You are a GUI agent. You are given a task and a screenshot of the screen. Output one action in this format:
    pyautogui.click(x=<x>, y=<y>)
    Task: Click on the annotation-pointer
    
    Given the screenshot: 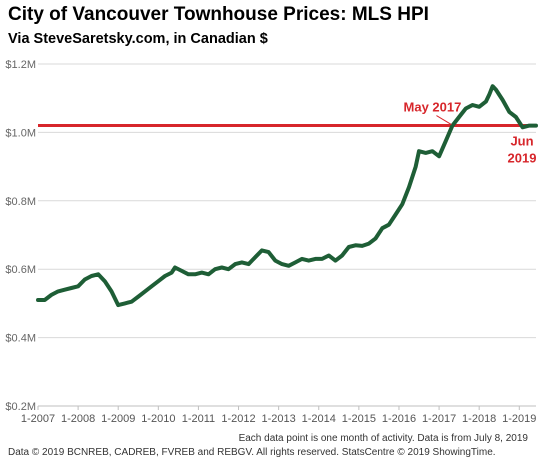 What is the action you would take?
    pyautogui.click(x=444, y=120)
    